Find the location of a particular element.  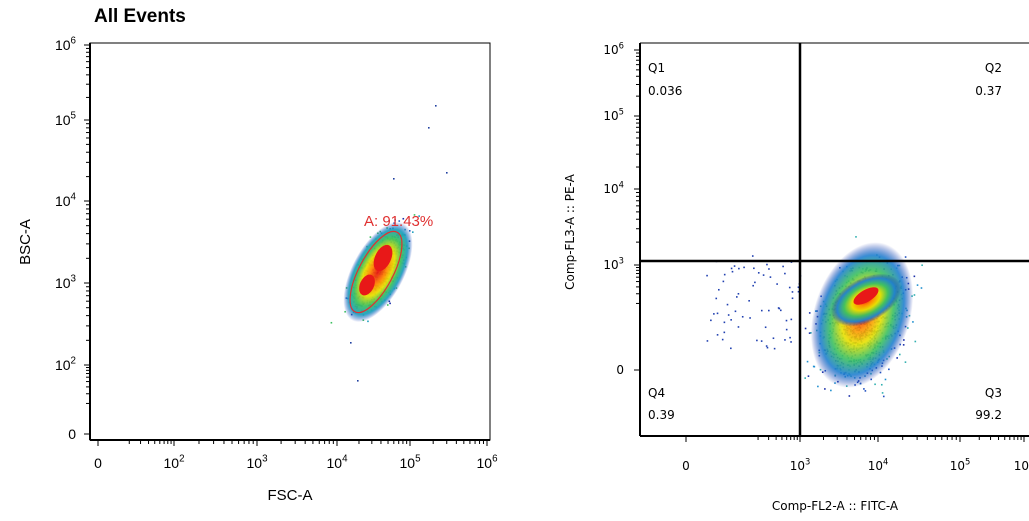

chart-1-gate-label: A: 91.43% is located at coordinates (398, 221).